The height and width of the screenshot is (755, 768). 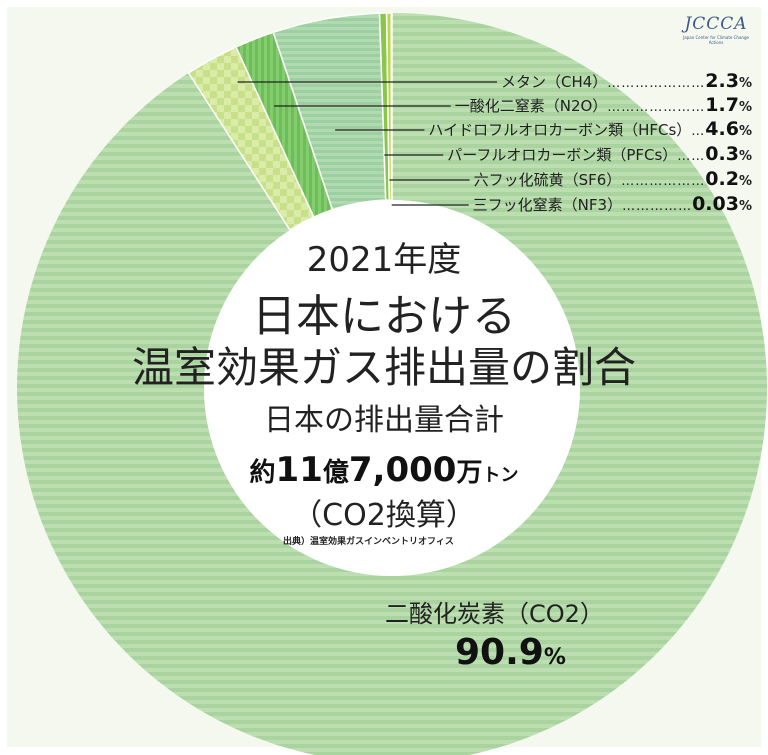 I want to click on co2-value-number: 90.9, so click(x=499, y=652).